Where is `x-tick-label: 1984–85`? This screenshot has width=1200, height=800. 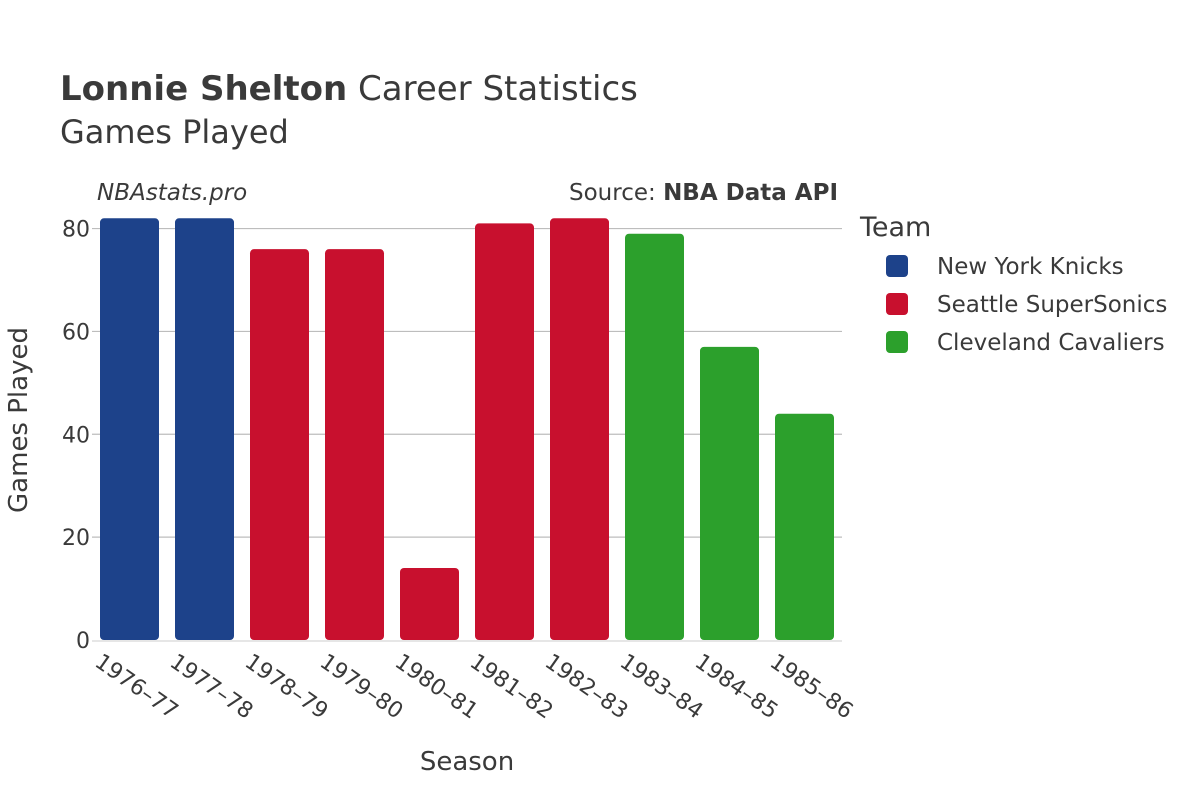
x-tick-label: 1984–85 is located at coordinates (736, 686).